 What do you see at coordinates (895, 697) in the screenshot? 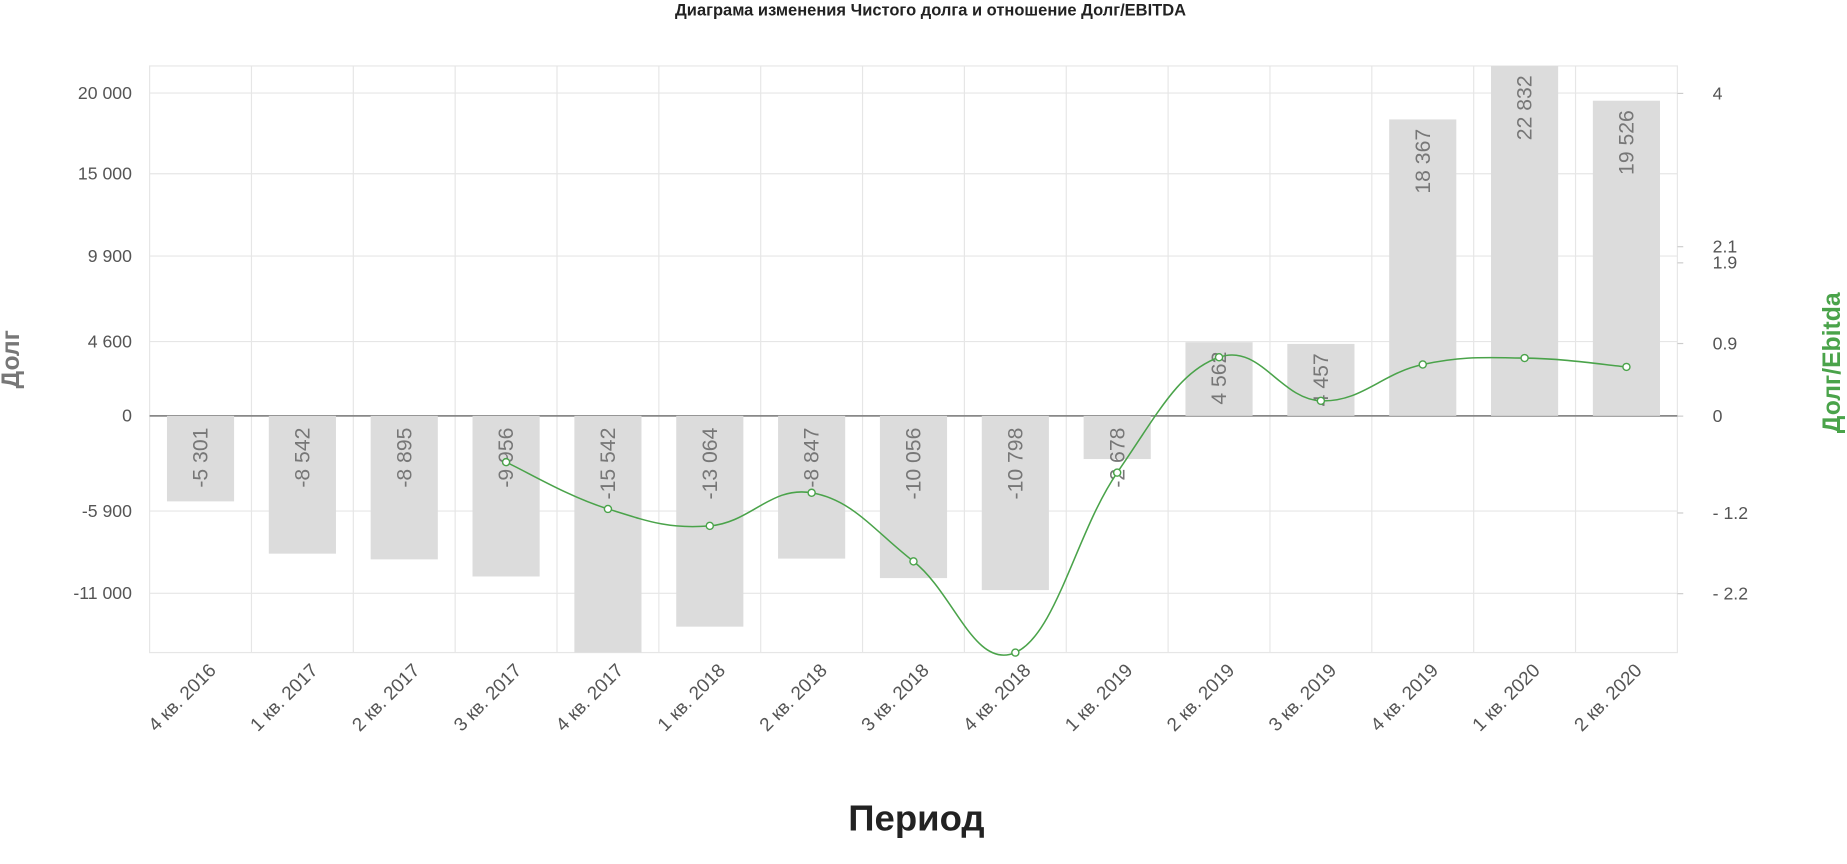
I see `x-tick-label: 3 кв. 2018` at bounding box center [895, 697].